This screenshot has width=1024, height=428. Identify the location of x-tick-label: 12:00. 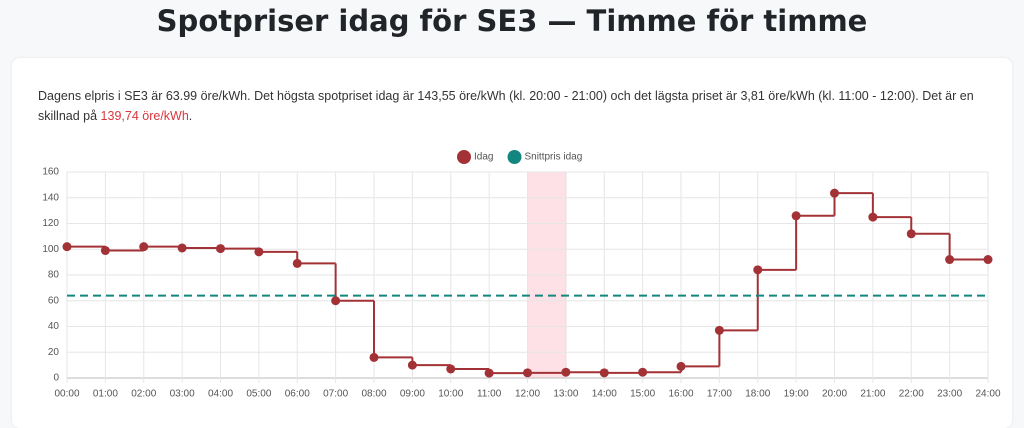
(527, 394).